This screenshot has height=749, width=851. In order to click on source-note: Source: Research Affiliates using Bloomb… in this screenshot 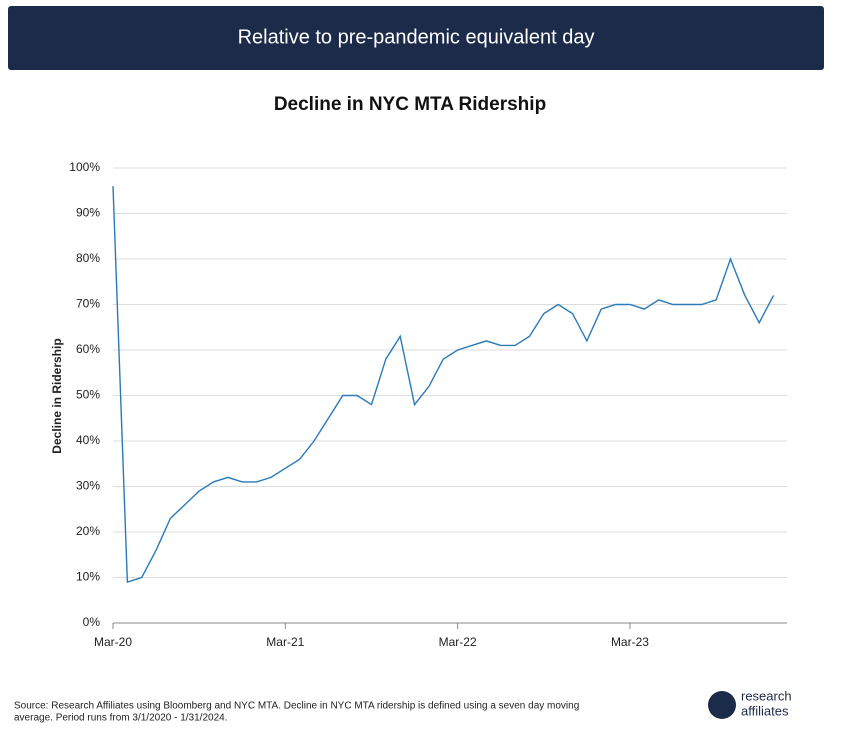, I will do `click(296, 706)`.